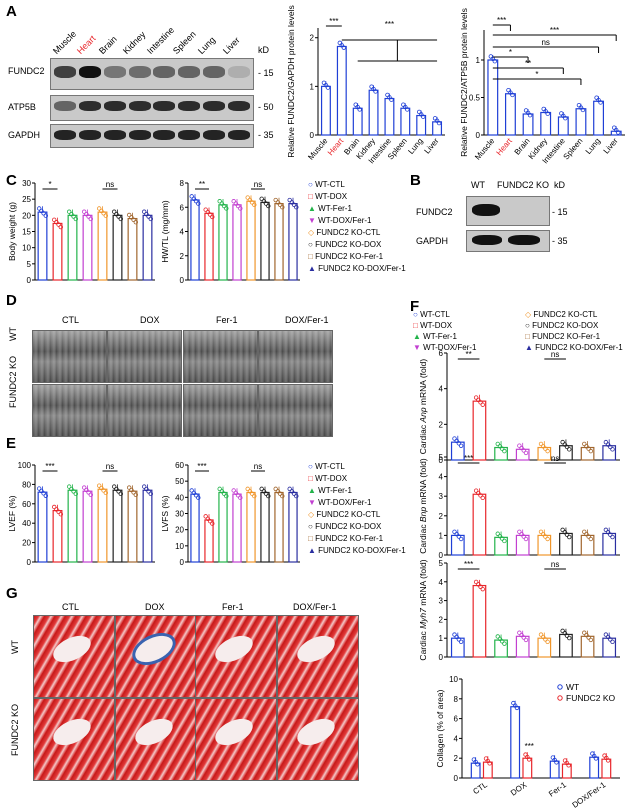  I want to click on legend-item: □ FUNDC2 KO-Fer-1, so click(345, 256).